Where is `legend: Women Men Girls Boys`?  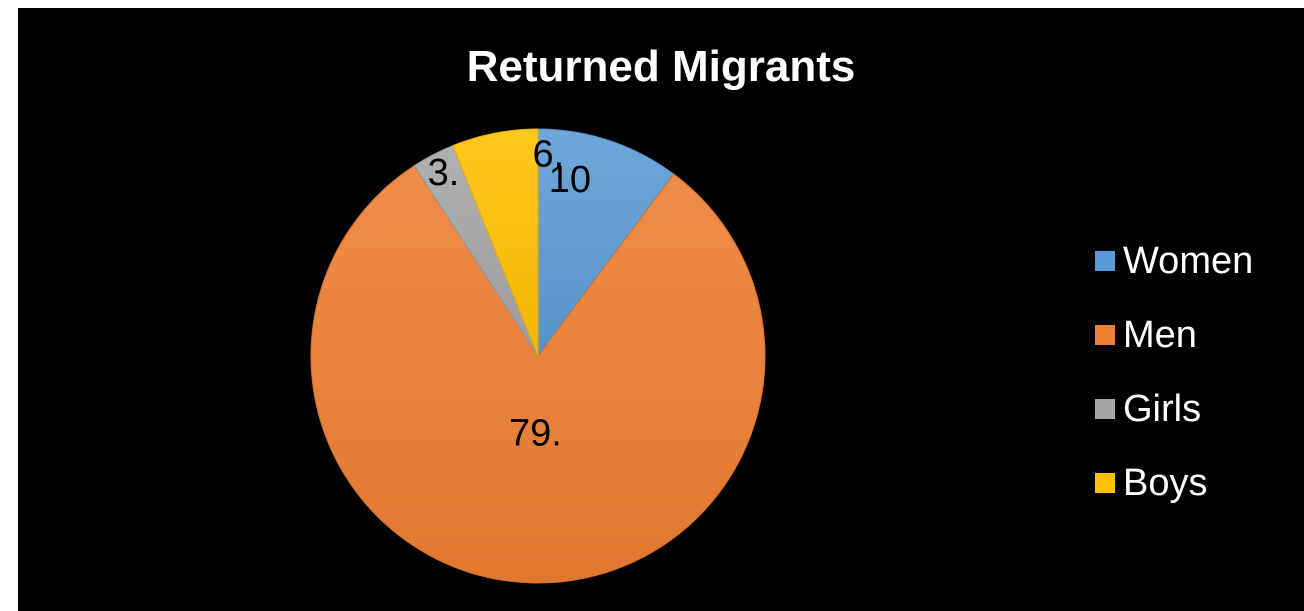 legend: Women Men Girls Boys is located at coordinates (1174, 372).